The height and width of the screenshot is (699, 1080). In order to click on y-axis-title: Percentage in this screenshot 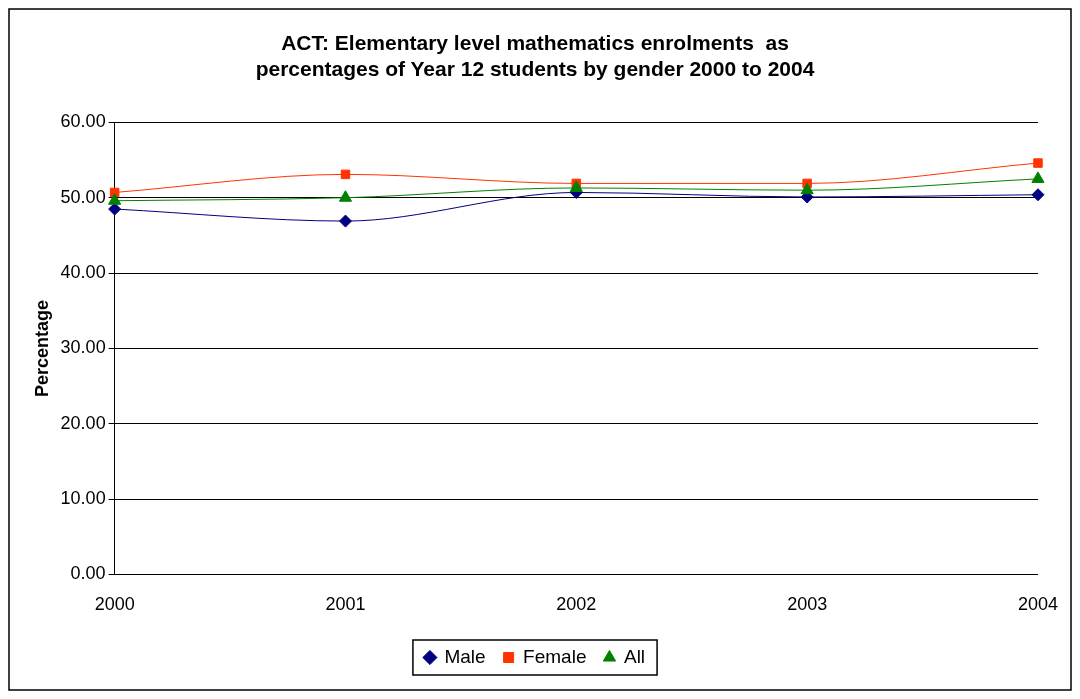, I will do `click(41, 348)`.